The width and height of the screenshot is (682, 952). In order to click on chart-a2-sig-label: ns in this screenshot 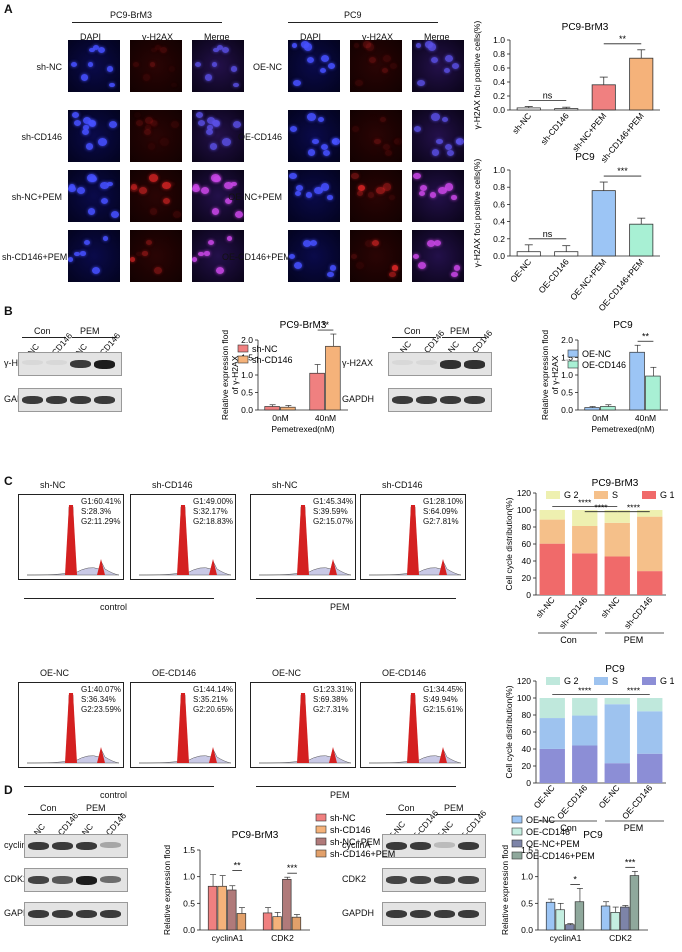, I will do `click(548, 234)`.